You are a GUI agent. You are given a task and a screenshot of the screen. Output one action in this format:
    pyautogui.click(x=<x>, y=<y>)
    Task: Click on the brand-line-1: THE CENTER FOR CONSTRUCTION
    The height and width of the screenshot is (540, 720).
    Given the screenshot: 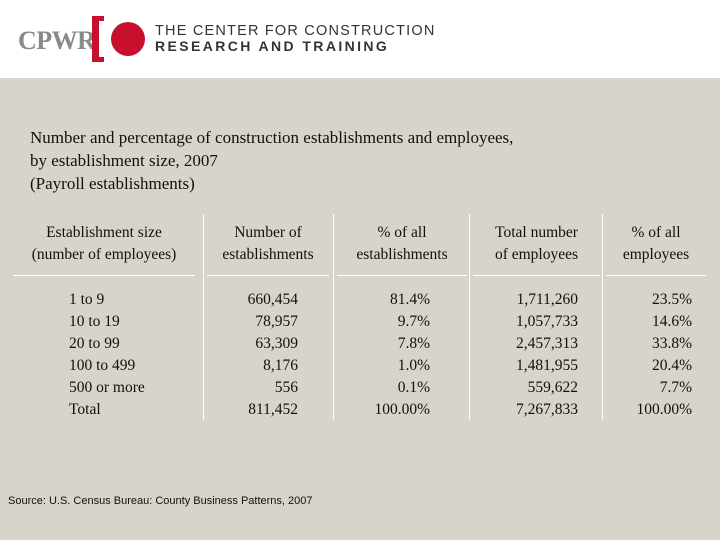 What is the action you would take?
    pyautogui.click(x=295, y=31)
    